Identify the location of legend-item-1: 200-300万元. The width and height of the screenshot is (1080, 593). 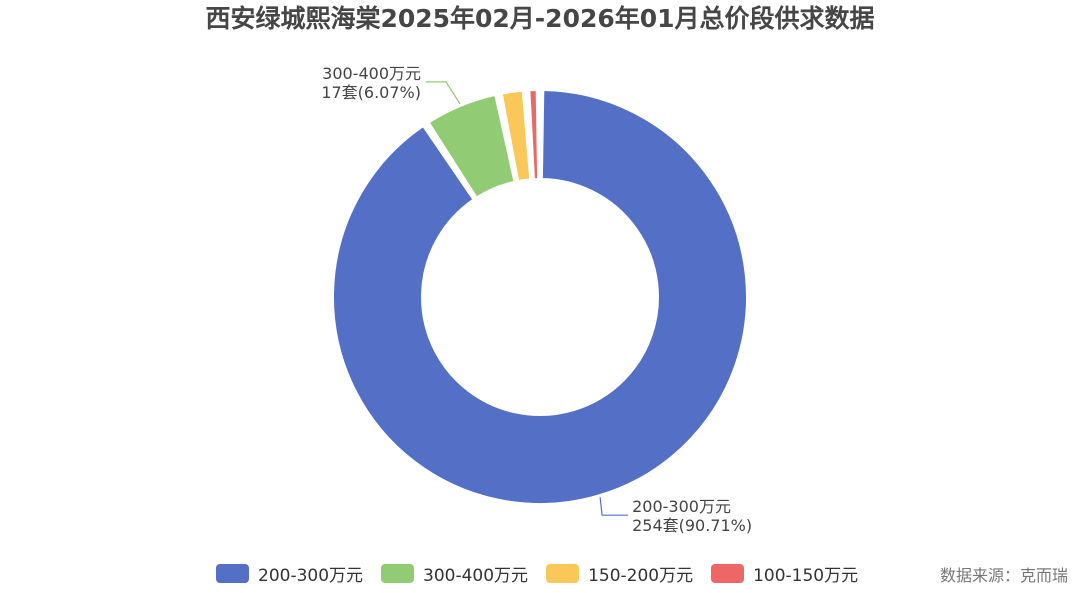
(289, 573).